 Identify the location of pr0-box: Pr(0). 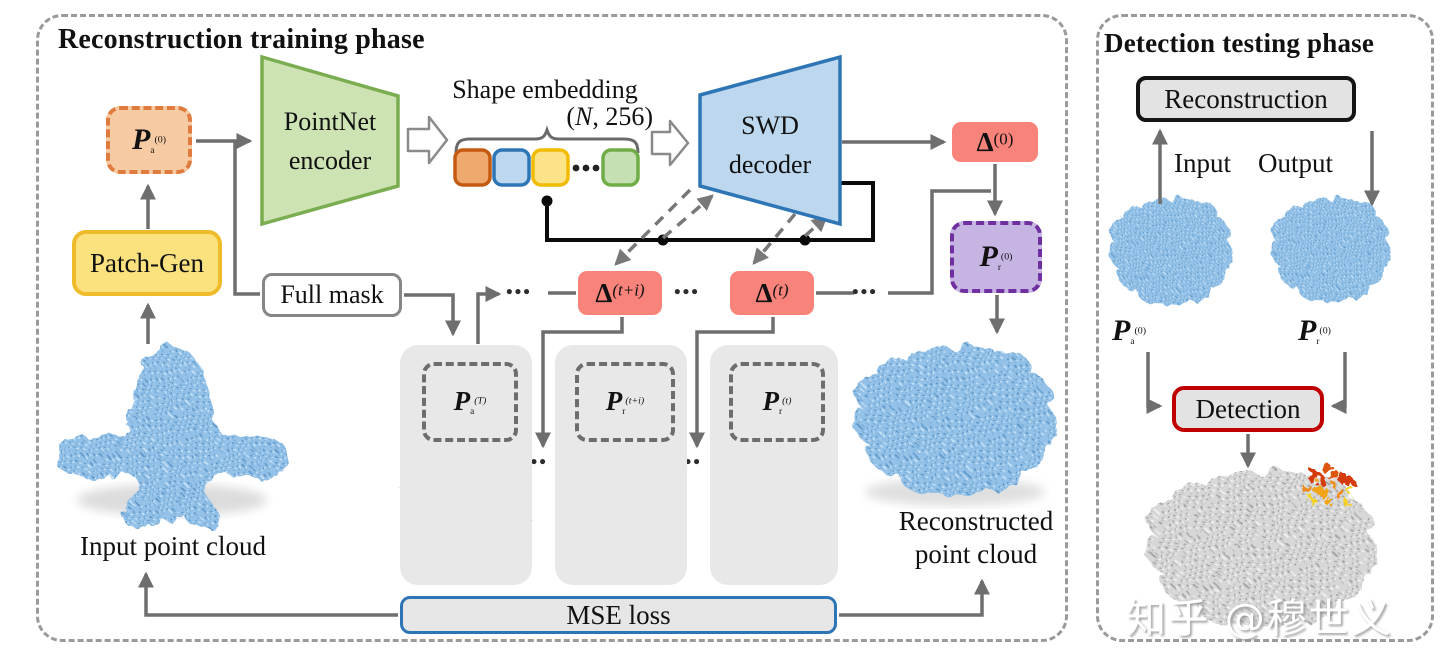
(996, 257).